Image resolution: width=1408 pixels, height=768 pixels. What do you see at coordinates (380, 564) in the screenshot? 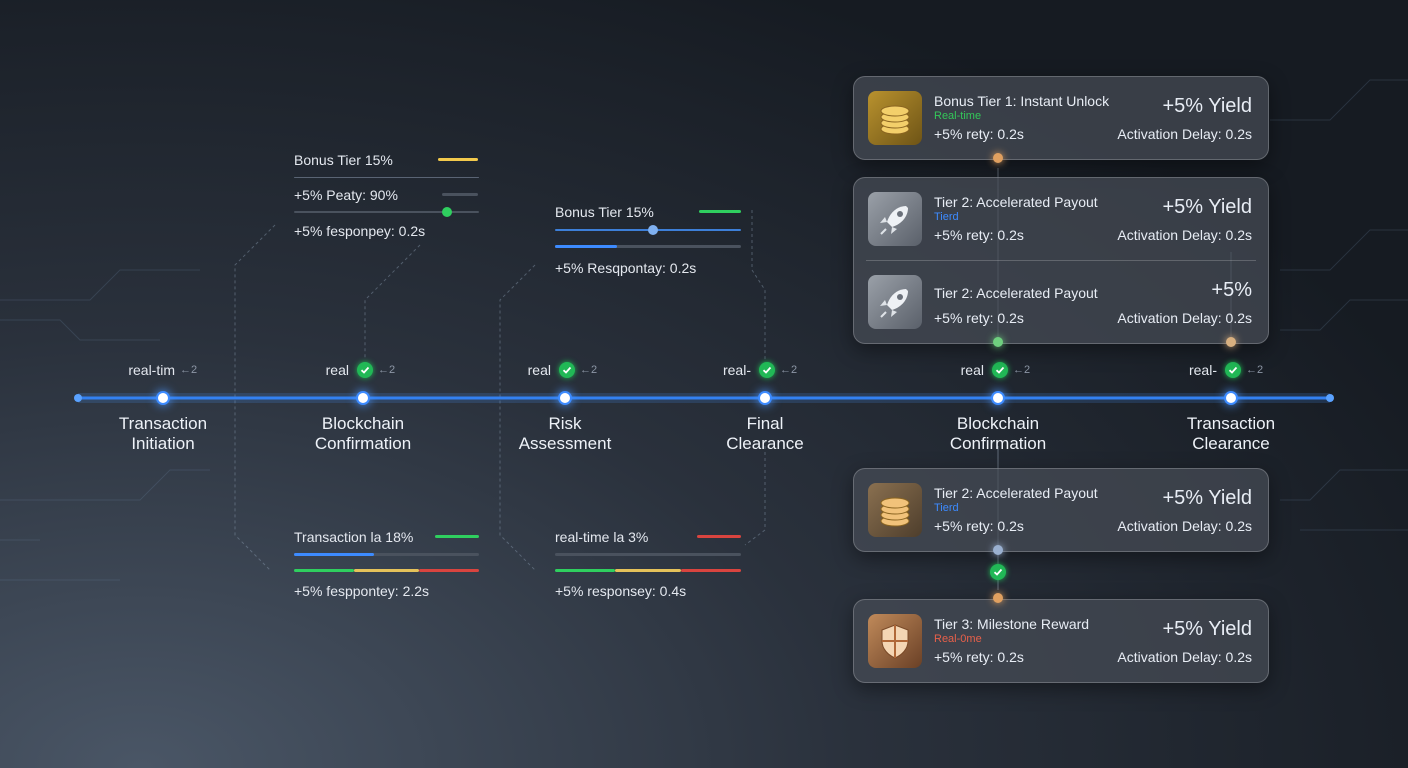
I see `metric-panel: Transaction la 18% +5% fesppontey: 2.2s` at bounding box center [380, 564].